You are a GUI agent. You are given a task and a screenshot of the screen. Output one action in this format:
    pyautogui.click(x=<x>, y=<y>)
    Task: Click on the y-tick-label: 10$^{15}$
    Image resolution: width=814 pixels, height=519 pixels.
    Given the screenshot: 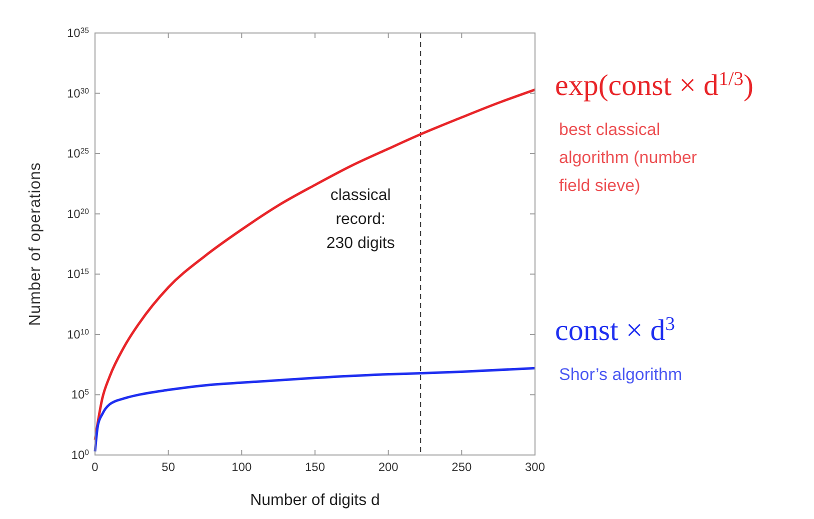 What is the action you would take?
    pyautogui.click(x=78, y=274)
    